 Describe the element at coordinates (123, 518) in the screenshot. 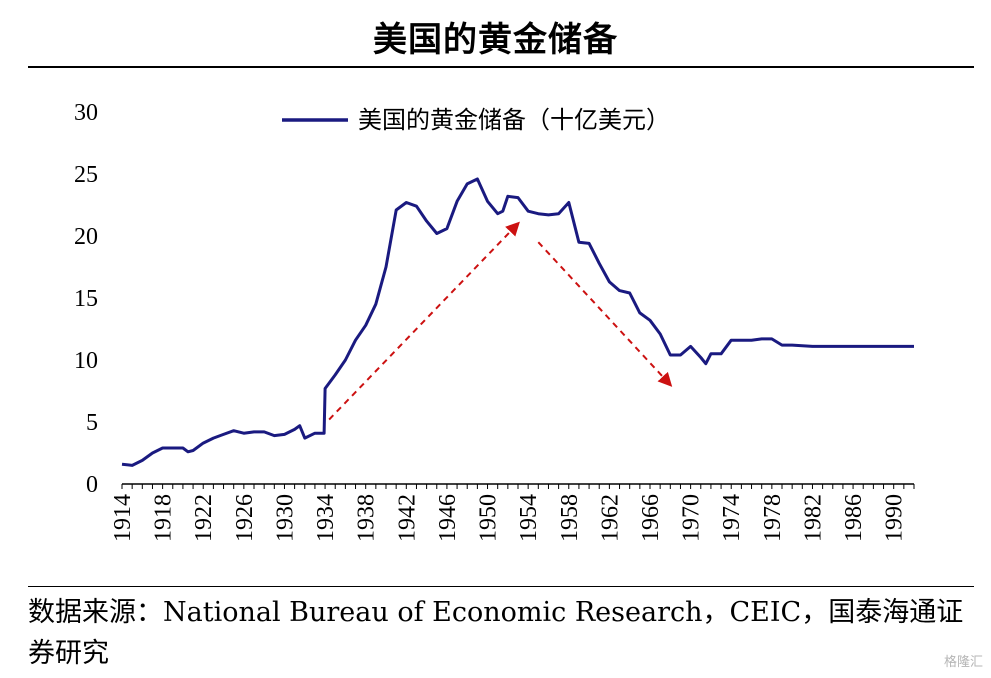

I see `x-tick-label: 1914` at that location.